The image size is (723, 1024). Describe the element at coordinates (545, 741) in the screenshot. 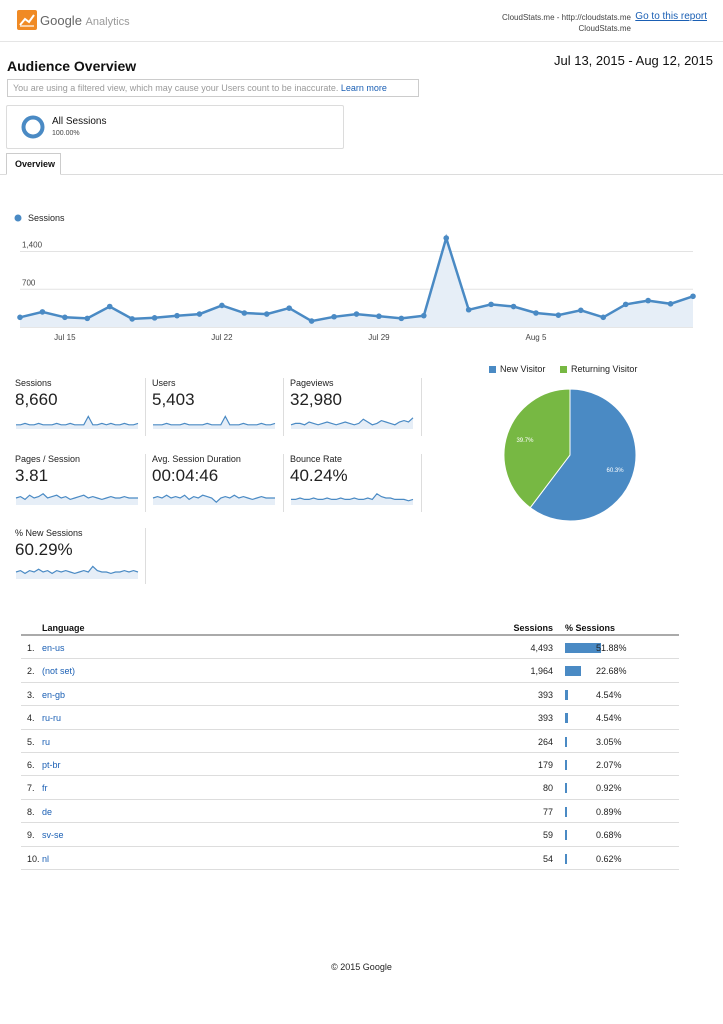

I see `row-sessions: 264` at that location.